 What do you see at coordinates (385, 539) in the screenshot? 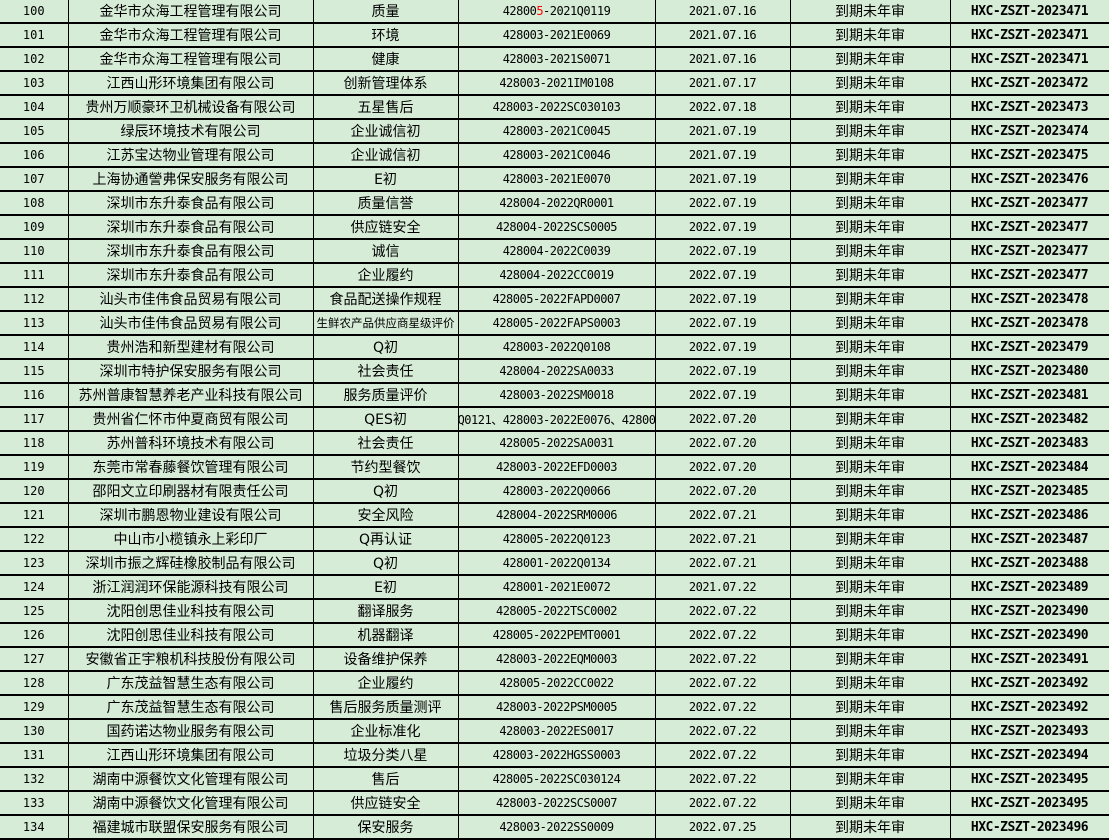
I see `type-cell: Q再认证` at bounding box center [385, 539].